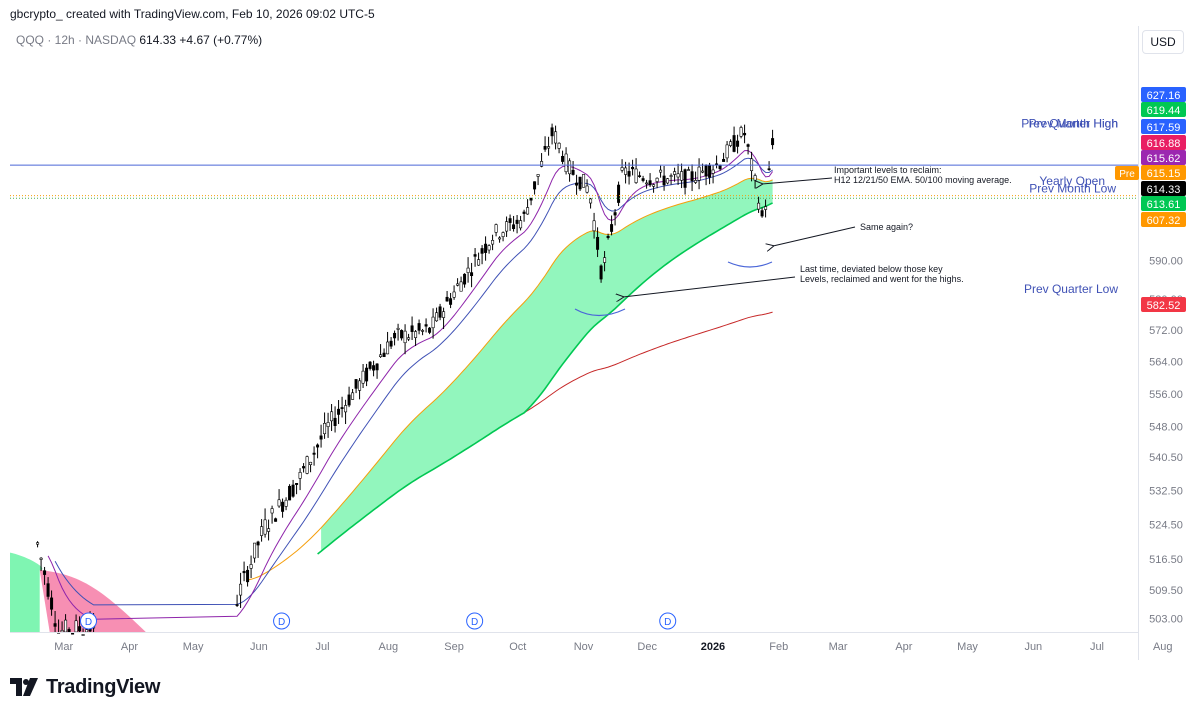 This screenshot has width=1200, height=714. I want to click on symbol-legend: QQQ · 12h · NASDAQ 614.33 +4.67 (+0.77%), so click(139, 40).